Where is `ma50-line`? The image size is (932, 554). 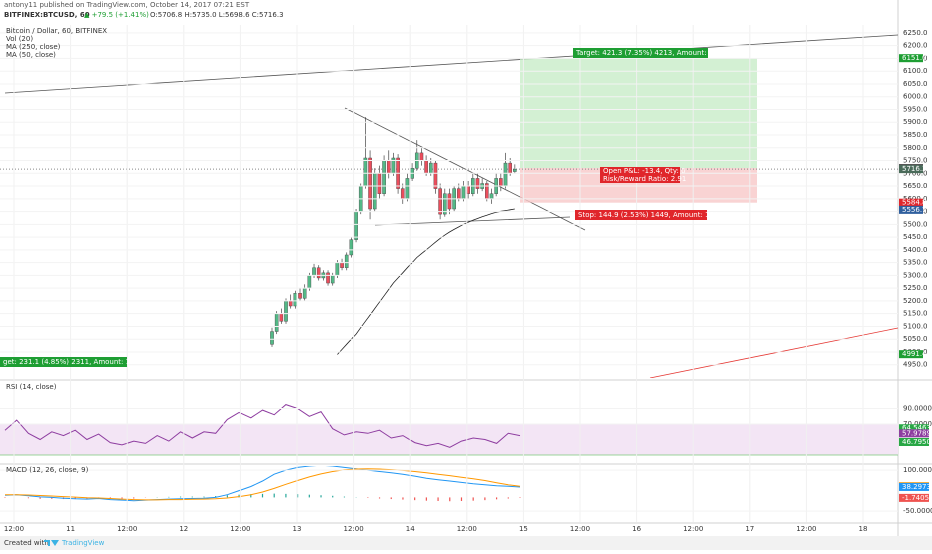
ma50-line is located at coordinates (425, 282).